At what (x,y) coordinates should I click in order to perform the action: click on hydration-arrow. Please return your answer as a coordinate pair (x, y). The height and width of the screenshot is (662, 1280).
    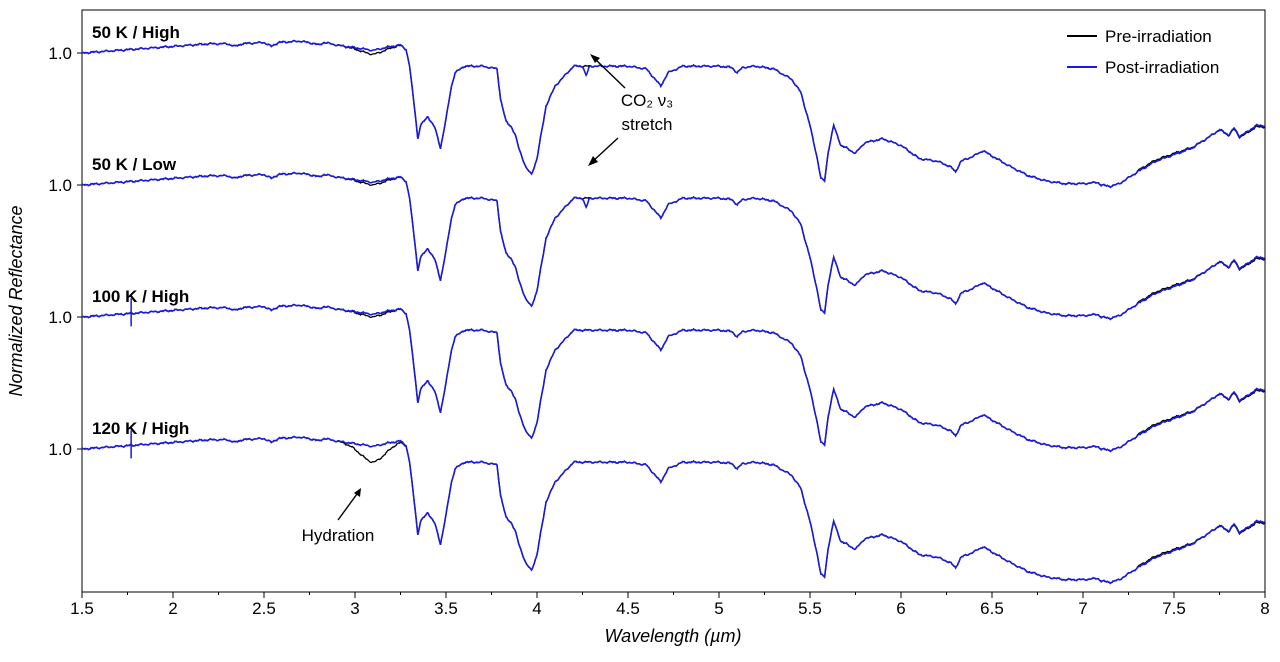
    Looking at the image, I should click on (347, 507).